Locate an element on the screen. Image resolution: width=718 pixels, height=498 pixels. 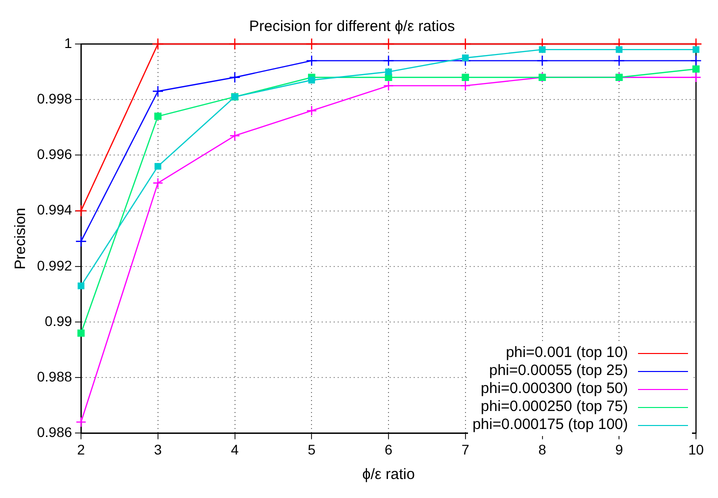
legend-label: phi=0.000175 (top 100) is located at coordinates (550, 425).